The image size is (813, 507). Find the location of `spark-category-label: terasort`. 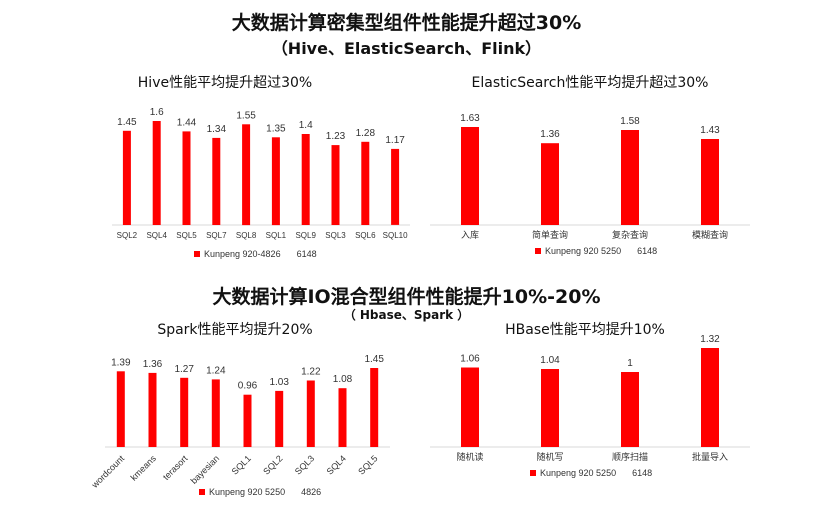

spark-category-label: terasort is located at coordinates (175, 467).